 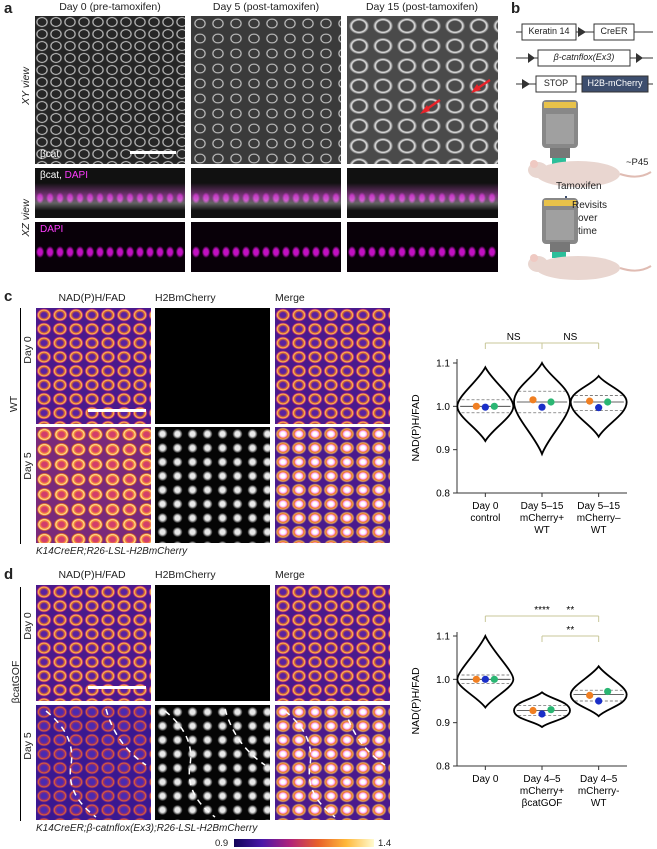 What do you see at coordinates (28, 746) in the screenshot?
I see `d-row-day5: Day 5` at bounding box center [28, 746].